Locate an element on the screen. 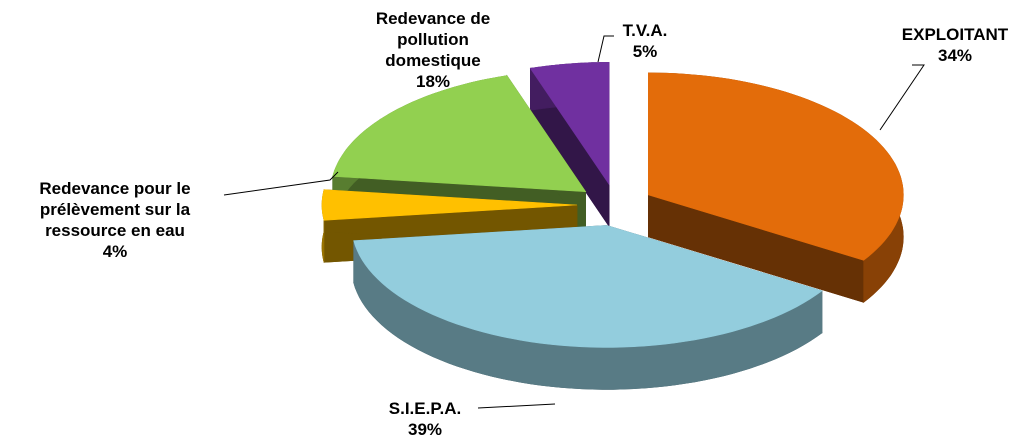 This screenshot has width=1034, height=443. label-name: T.V.A. is located at coordinates (645, 30).